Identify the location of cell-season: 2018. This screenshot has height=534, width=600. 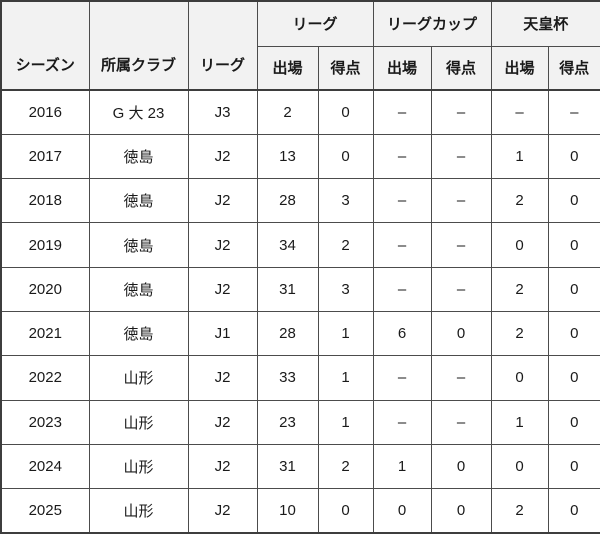
(45, 201).